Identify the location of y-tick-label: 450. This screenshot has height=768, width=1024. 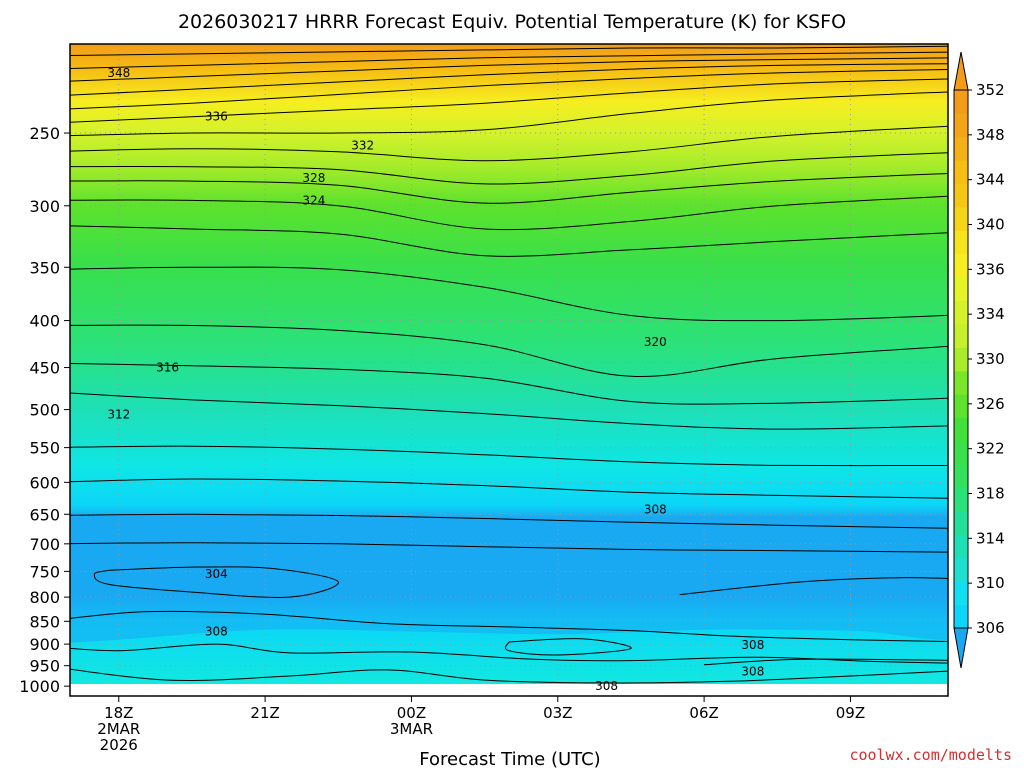
(44, 368).